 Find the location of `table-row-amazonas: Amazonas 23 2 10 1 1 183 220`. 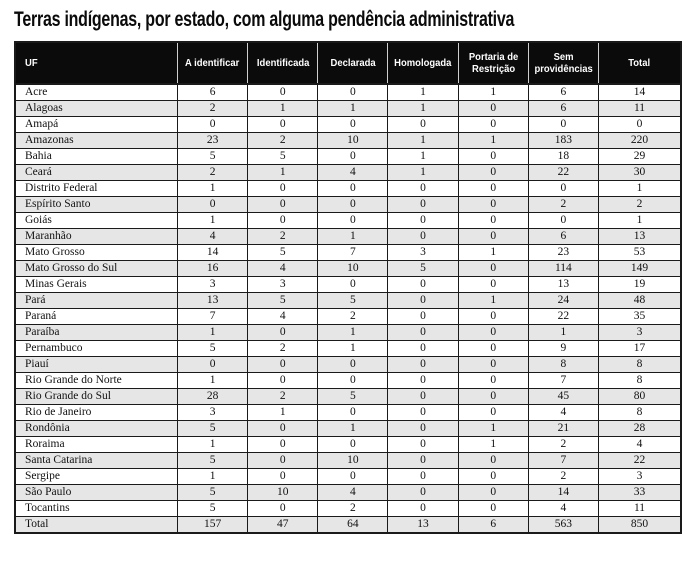

table-row-amazonas: Amazonas 23 2 10 1 1 183 220 is located at coordinates (348, 140).